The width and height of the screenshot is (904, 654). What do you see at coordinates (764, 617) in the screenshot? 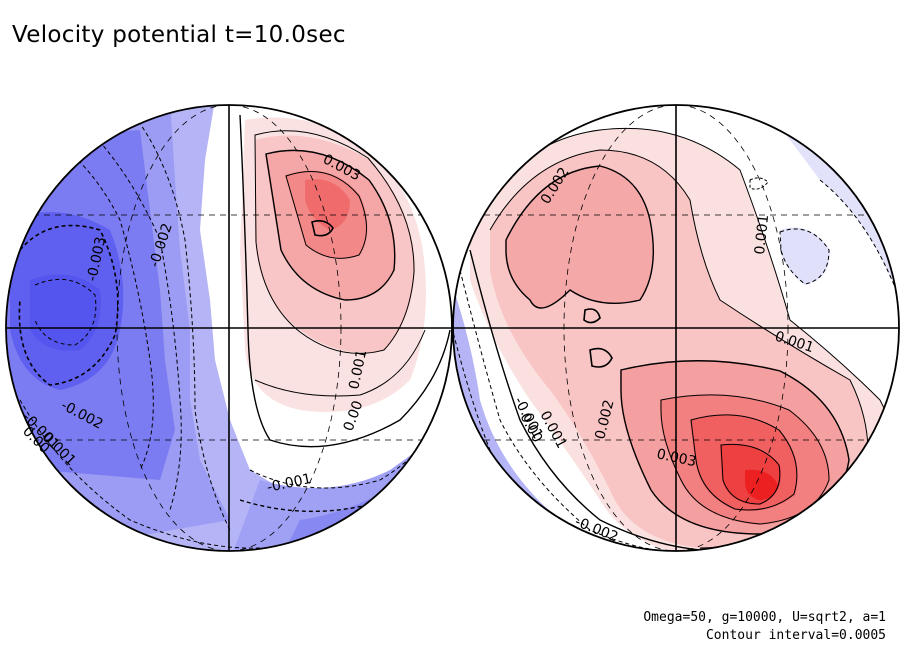
I see `params-note: Omega=50, g=10000, U=sqrt2, a=1` at bounding box center [764, 617].